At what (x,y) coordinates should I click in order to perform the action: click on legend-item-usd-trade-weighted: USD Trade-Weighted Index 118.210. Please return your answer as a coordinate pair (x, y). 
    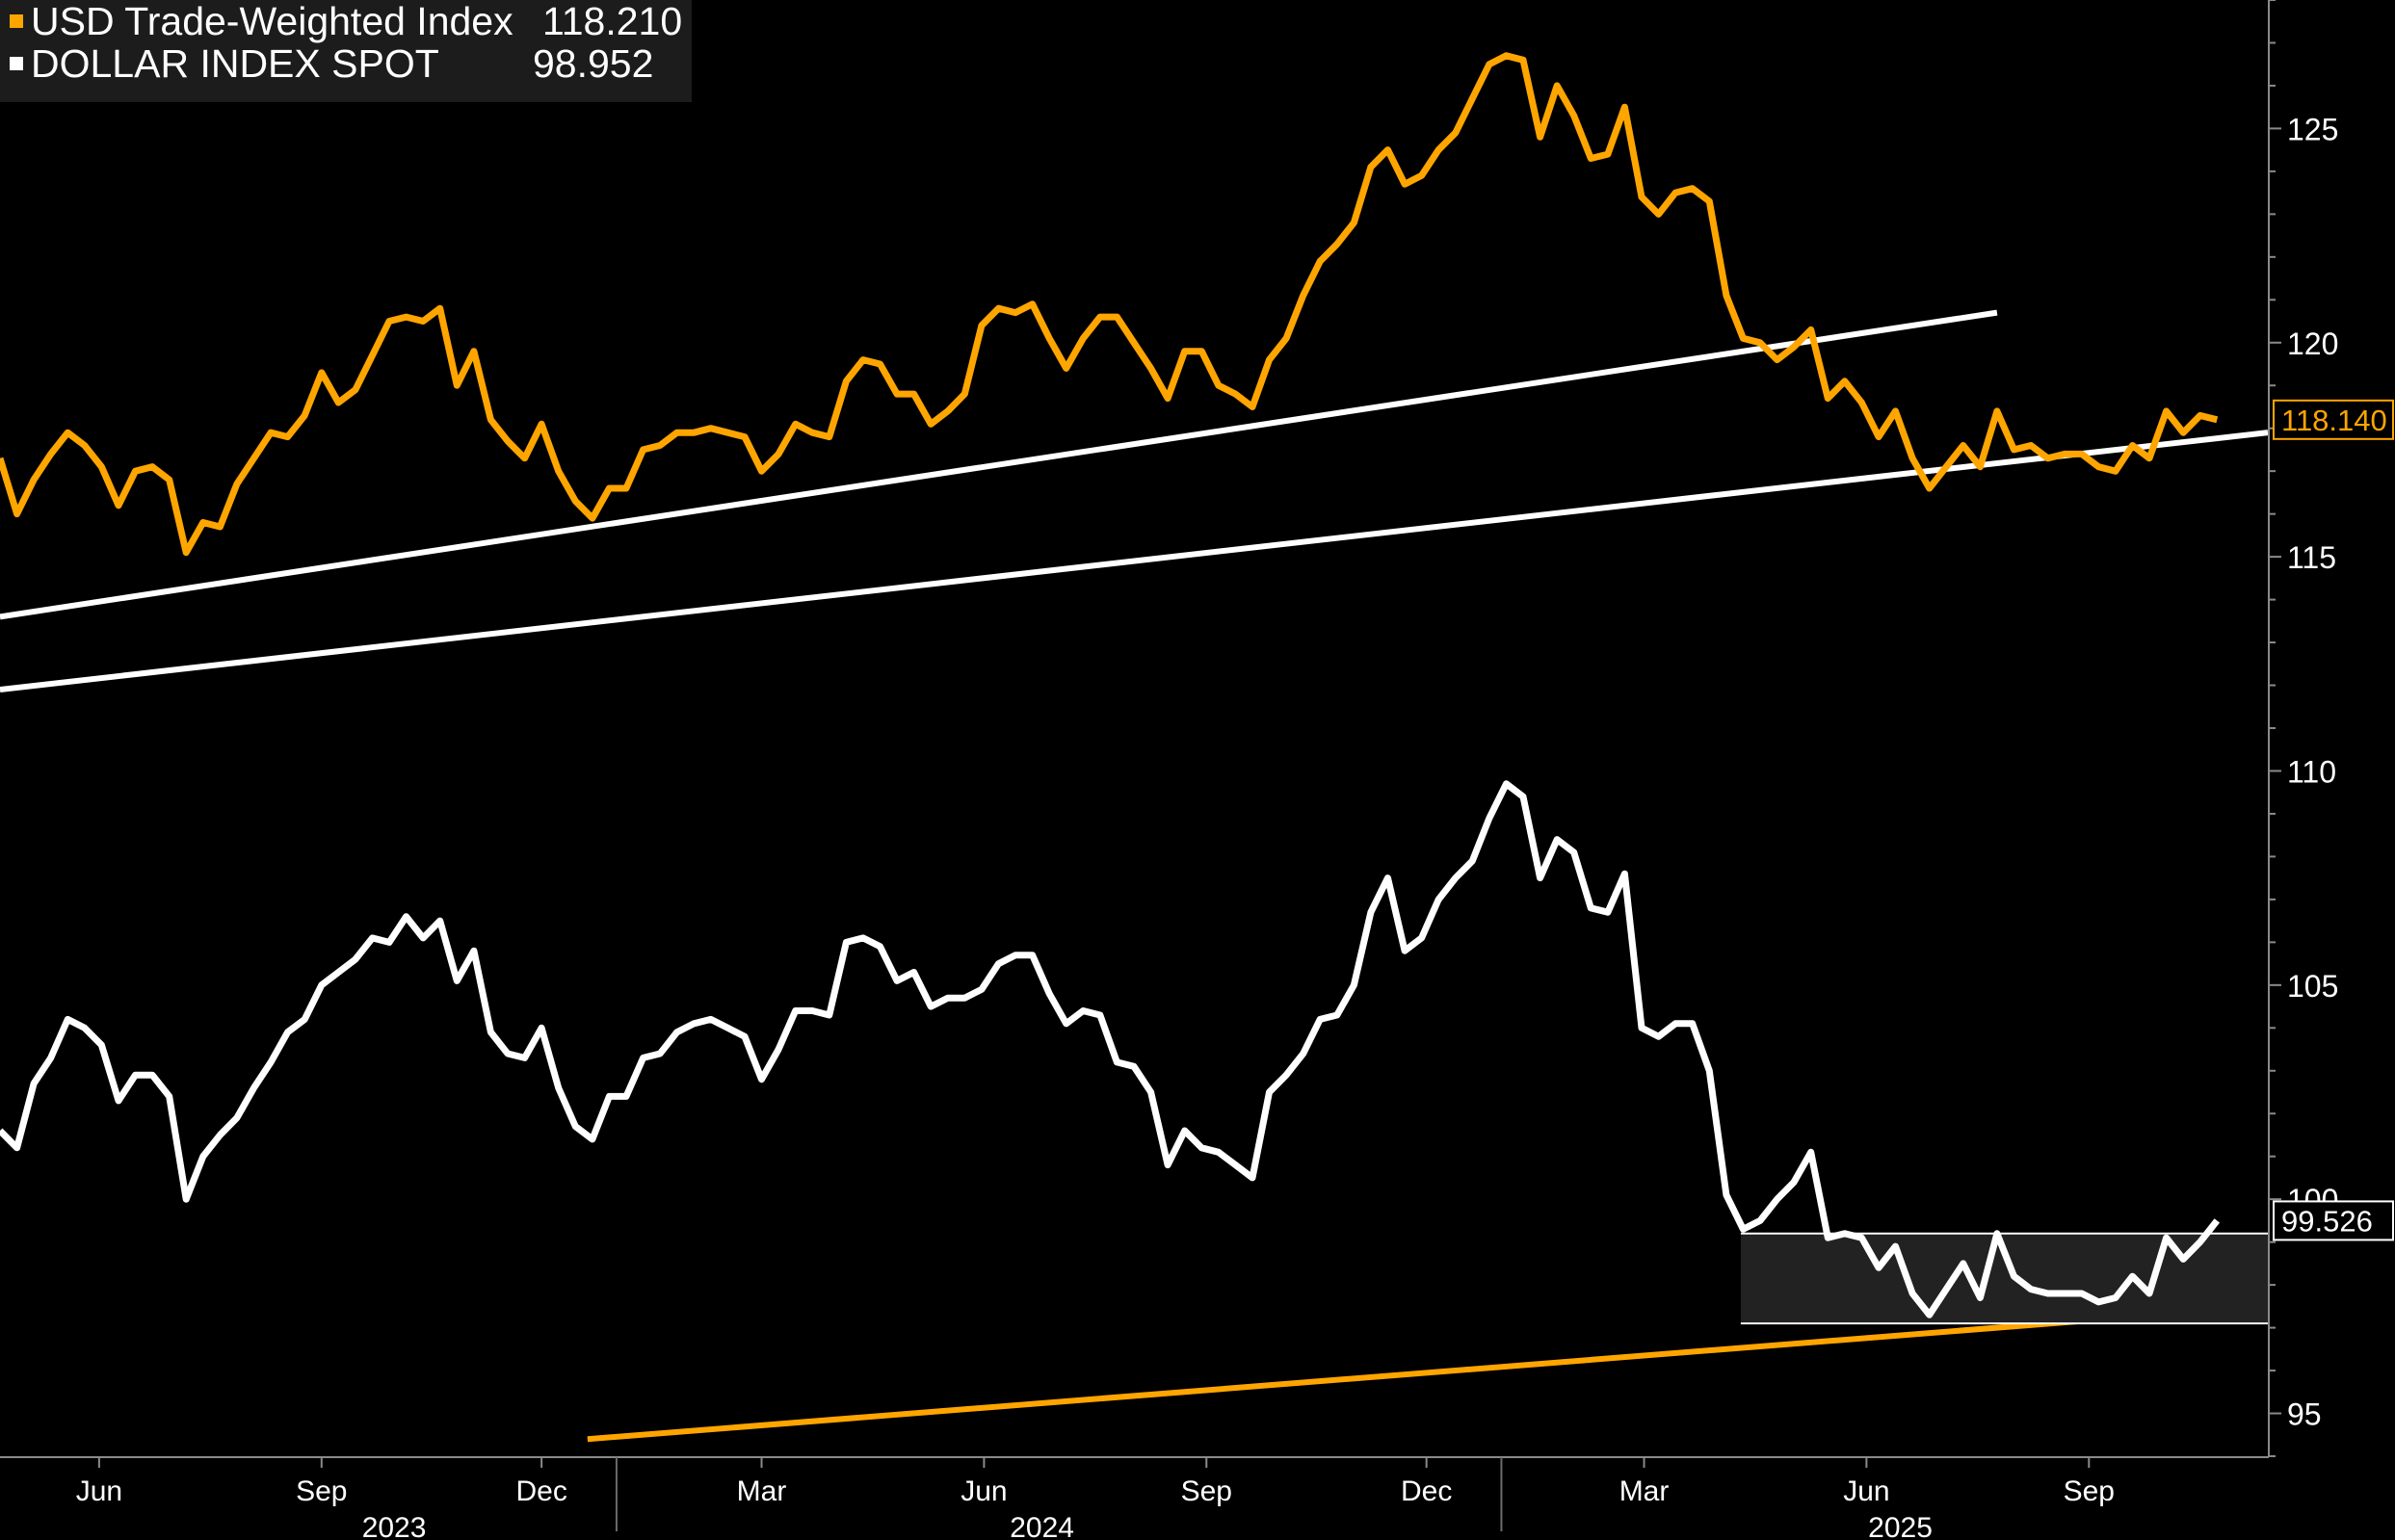
    Looking at the image, I should click on (346, 21).